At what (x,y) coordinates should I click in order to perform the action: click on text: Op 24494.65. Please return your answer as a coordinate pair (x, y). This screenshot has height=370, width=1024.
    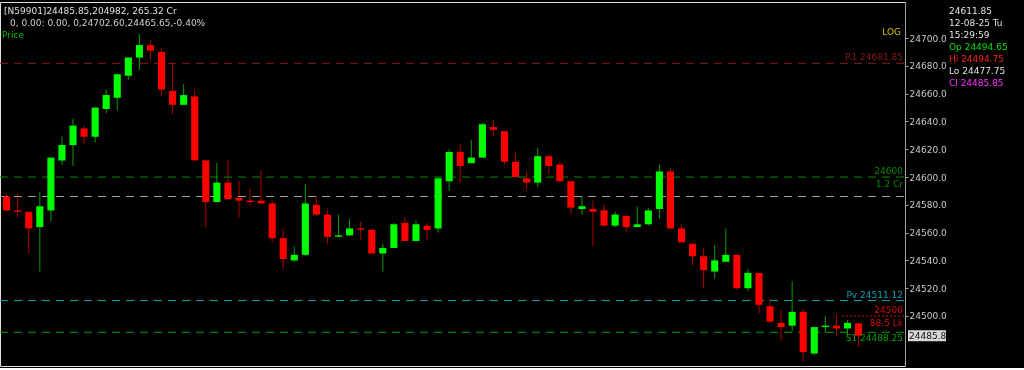
    Looking at the image, I should click on (978, 47).